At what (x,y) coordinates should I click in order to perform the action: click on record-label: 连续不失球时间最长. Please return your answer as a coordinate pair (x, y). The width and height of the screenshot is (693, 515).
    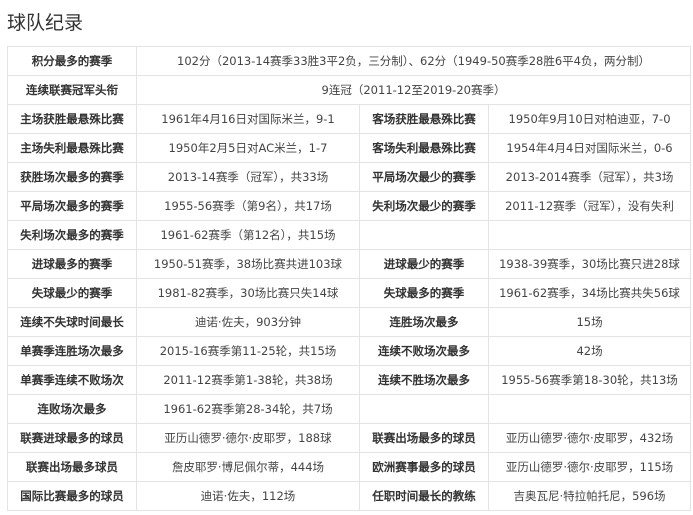
    Looking at the image, I should click on (72, 322).